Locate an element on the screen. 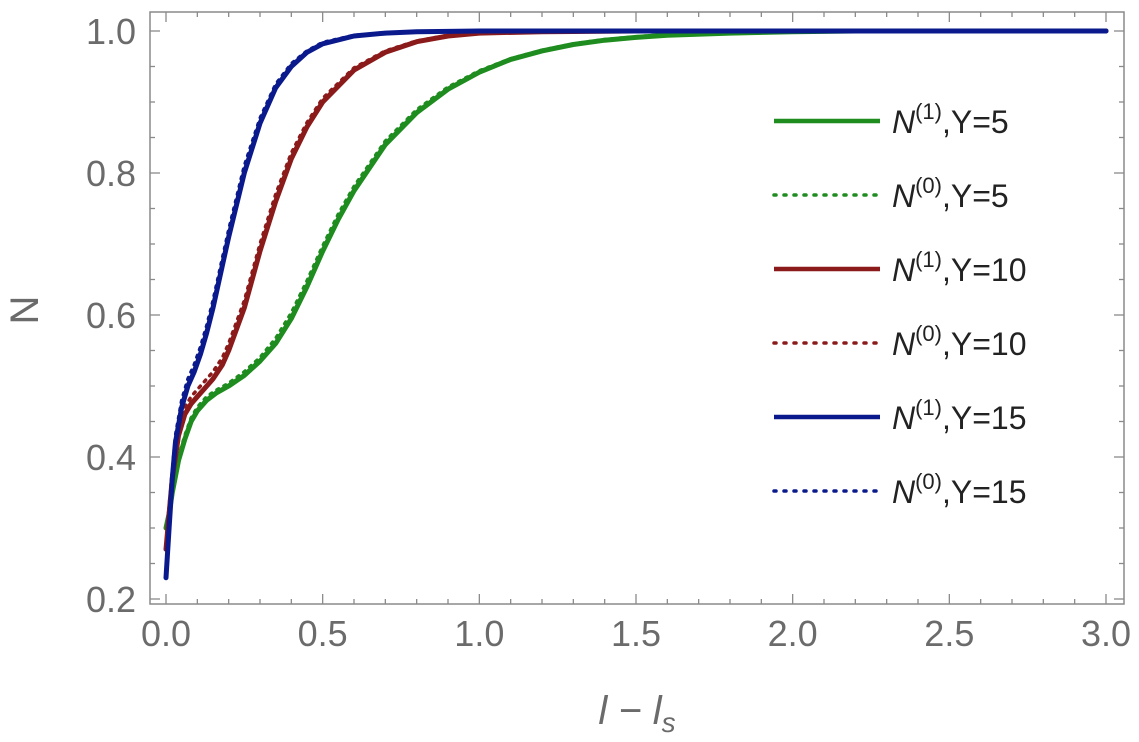 This screenshot has height=742, width=1139. legend-label-2: N(0),Y=5 is located at coordinates (950, 193).